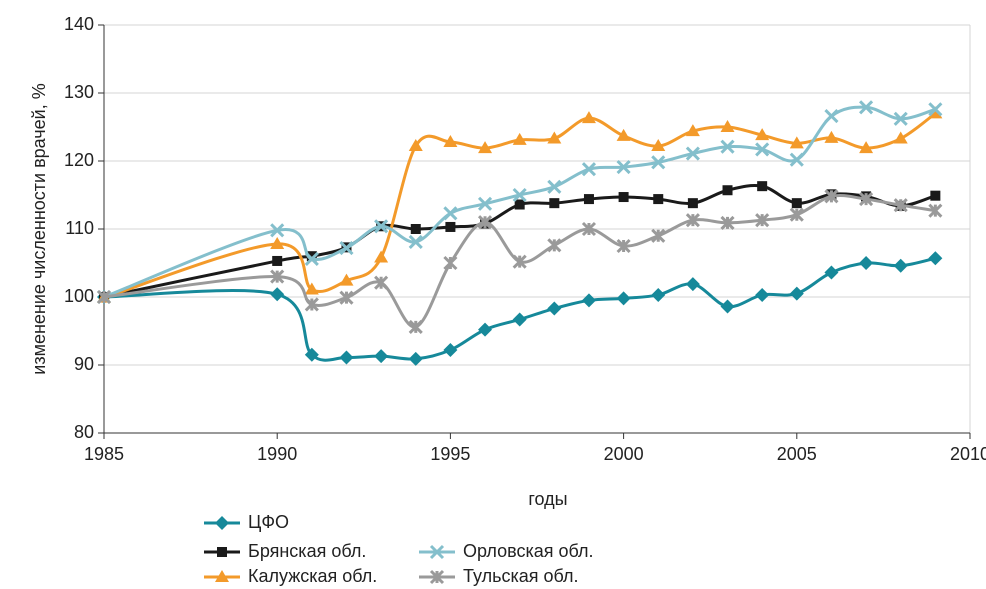 The image size is (986, 589). Describe the element at coordinates (307, 551) in the screenshot. I see `legend-label: Брянская обл.` at that location.